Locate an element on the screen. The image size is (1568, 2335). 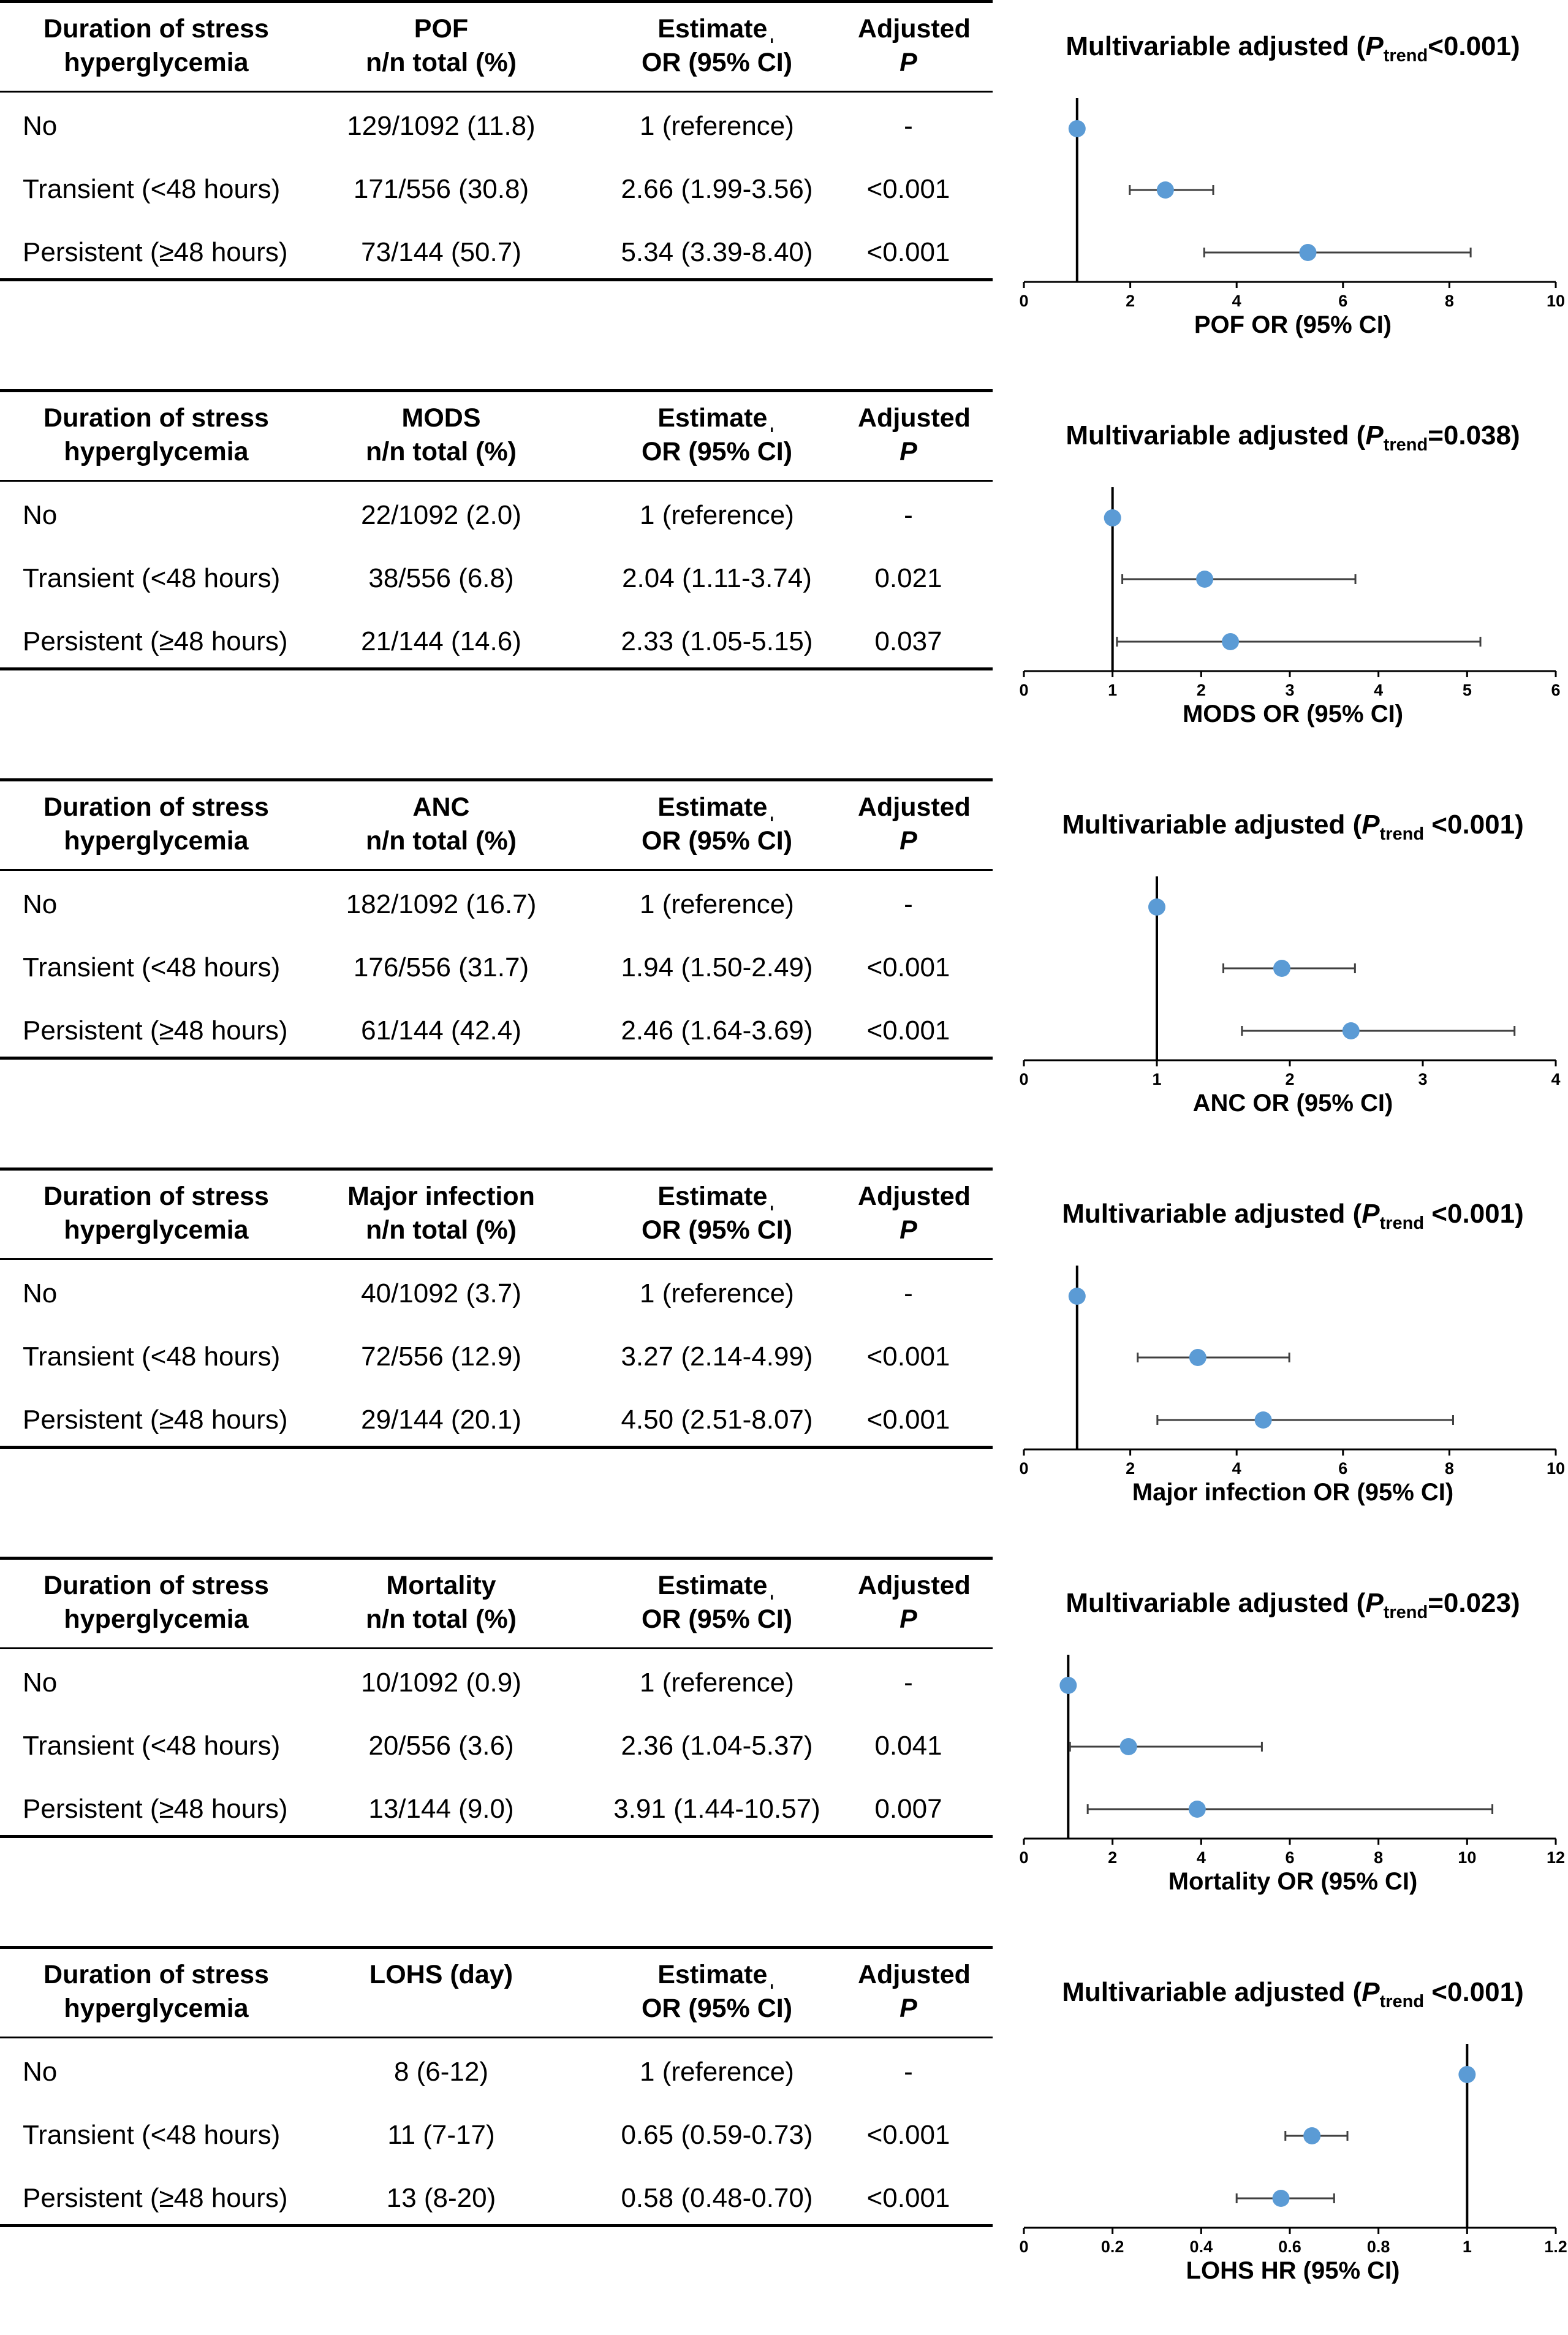
cell-count: 61/144 (42.4) is located at coordinates (441, 1031).